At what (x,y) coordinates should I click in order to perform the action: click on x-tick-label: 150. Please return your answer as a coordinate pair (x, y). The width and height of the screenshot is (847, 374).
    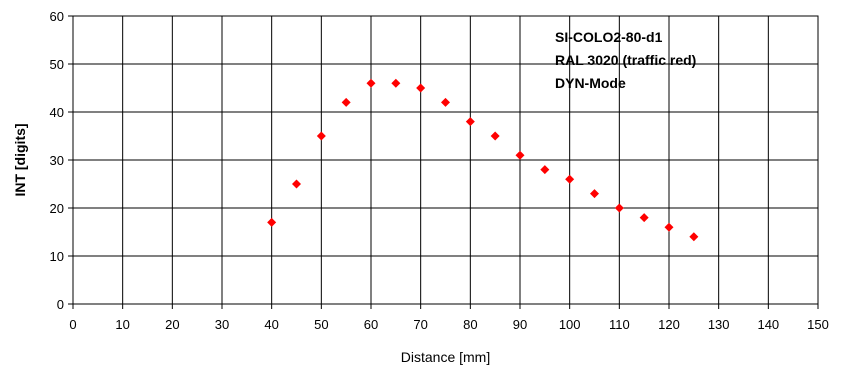
    Looking at the image, I should click on (818, 324).